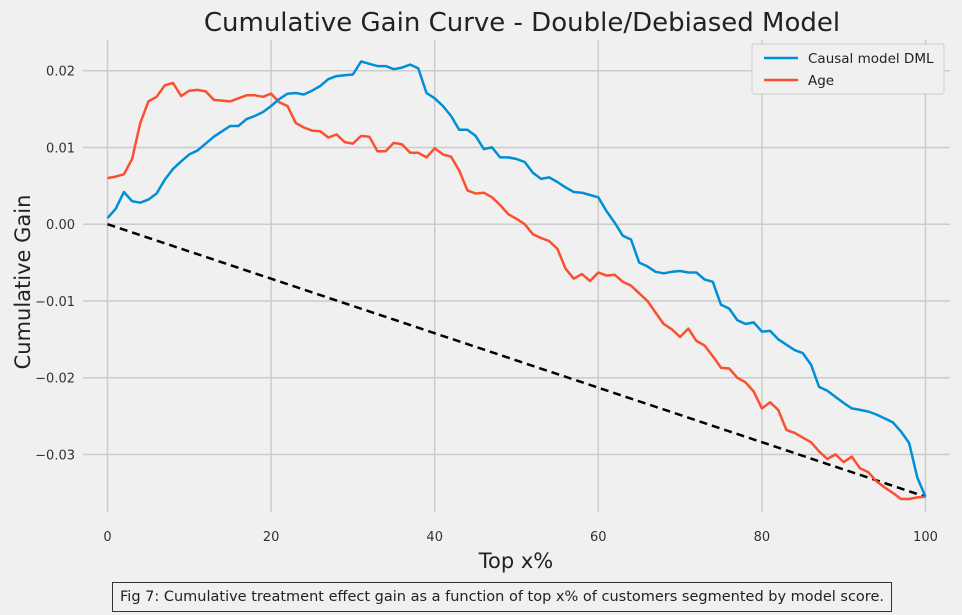 This screenshot has width=962, height=615. I want to click on y-tick-label: −0.03, so click(55, 455).